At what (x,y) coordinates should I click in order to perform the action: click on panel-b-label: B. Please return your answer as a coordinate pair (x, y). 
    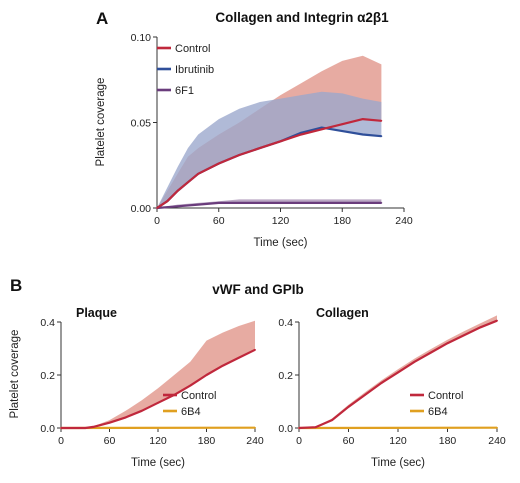
    Looking at the image, I should click on (16, 285).